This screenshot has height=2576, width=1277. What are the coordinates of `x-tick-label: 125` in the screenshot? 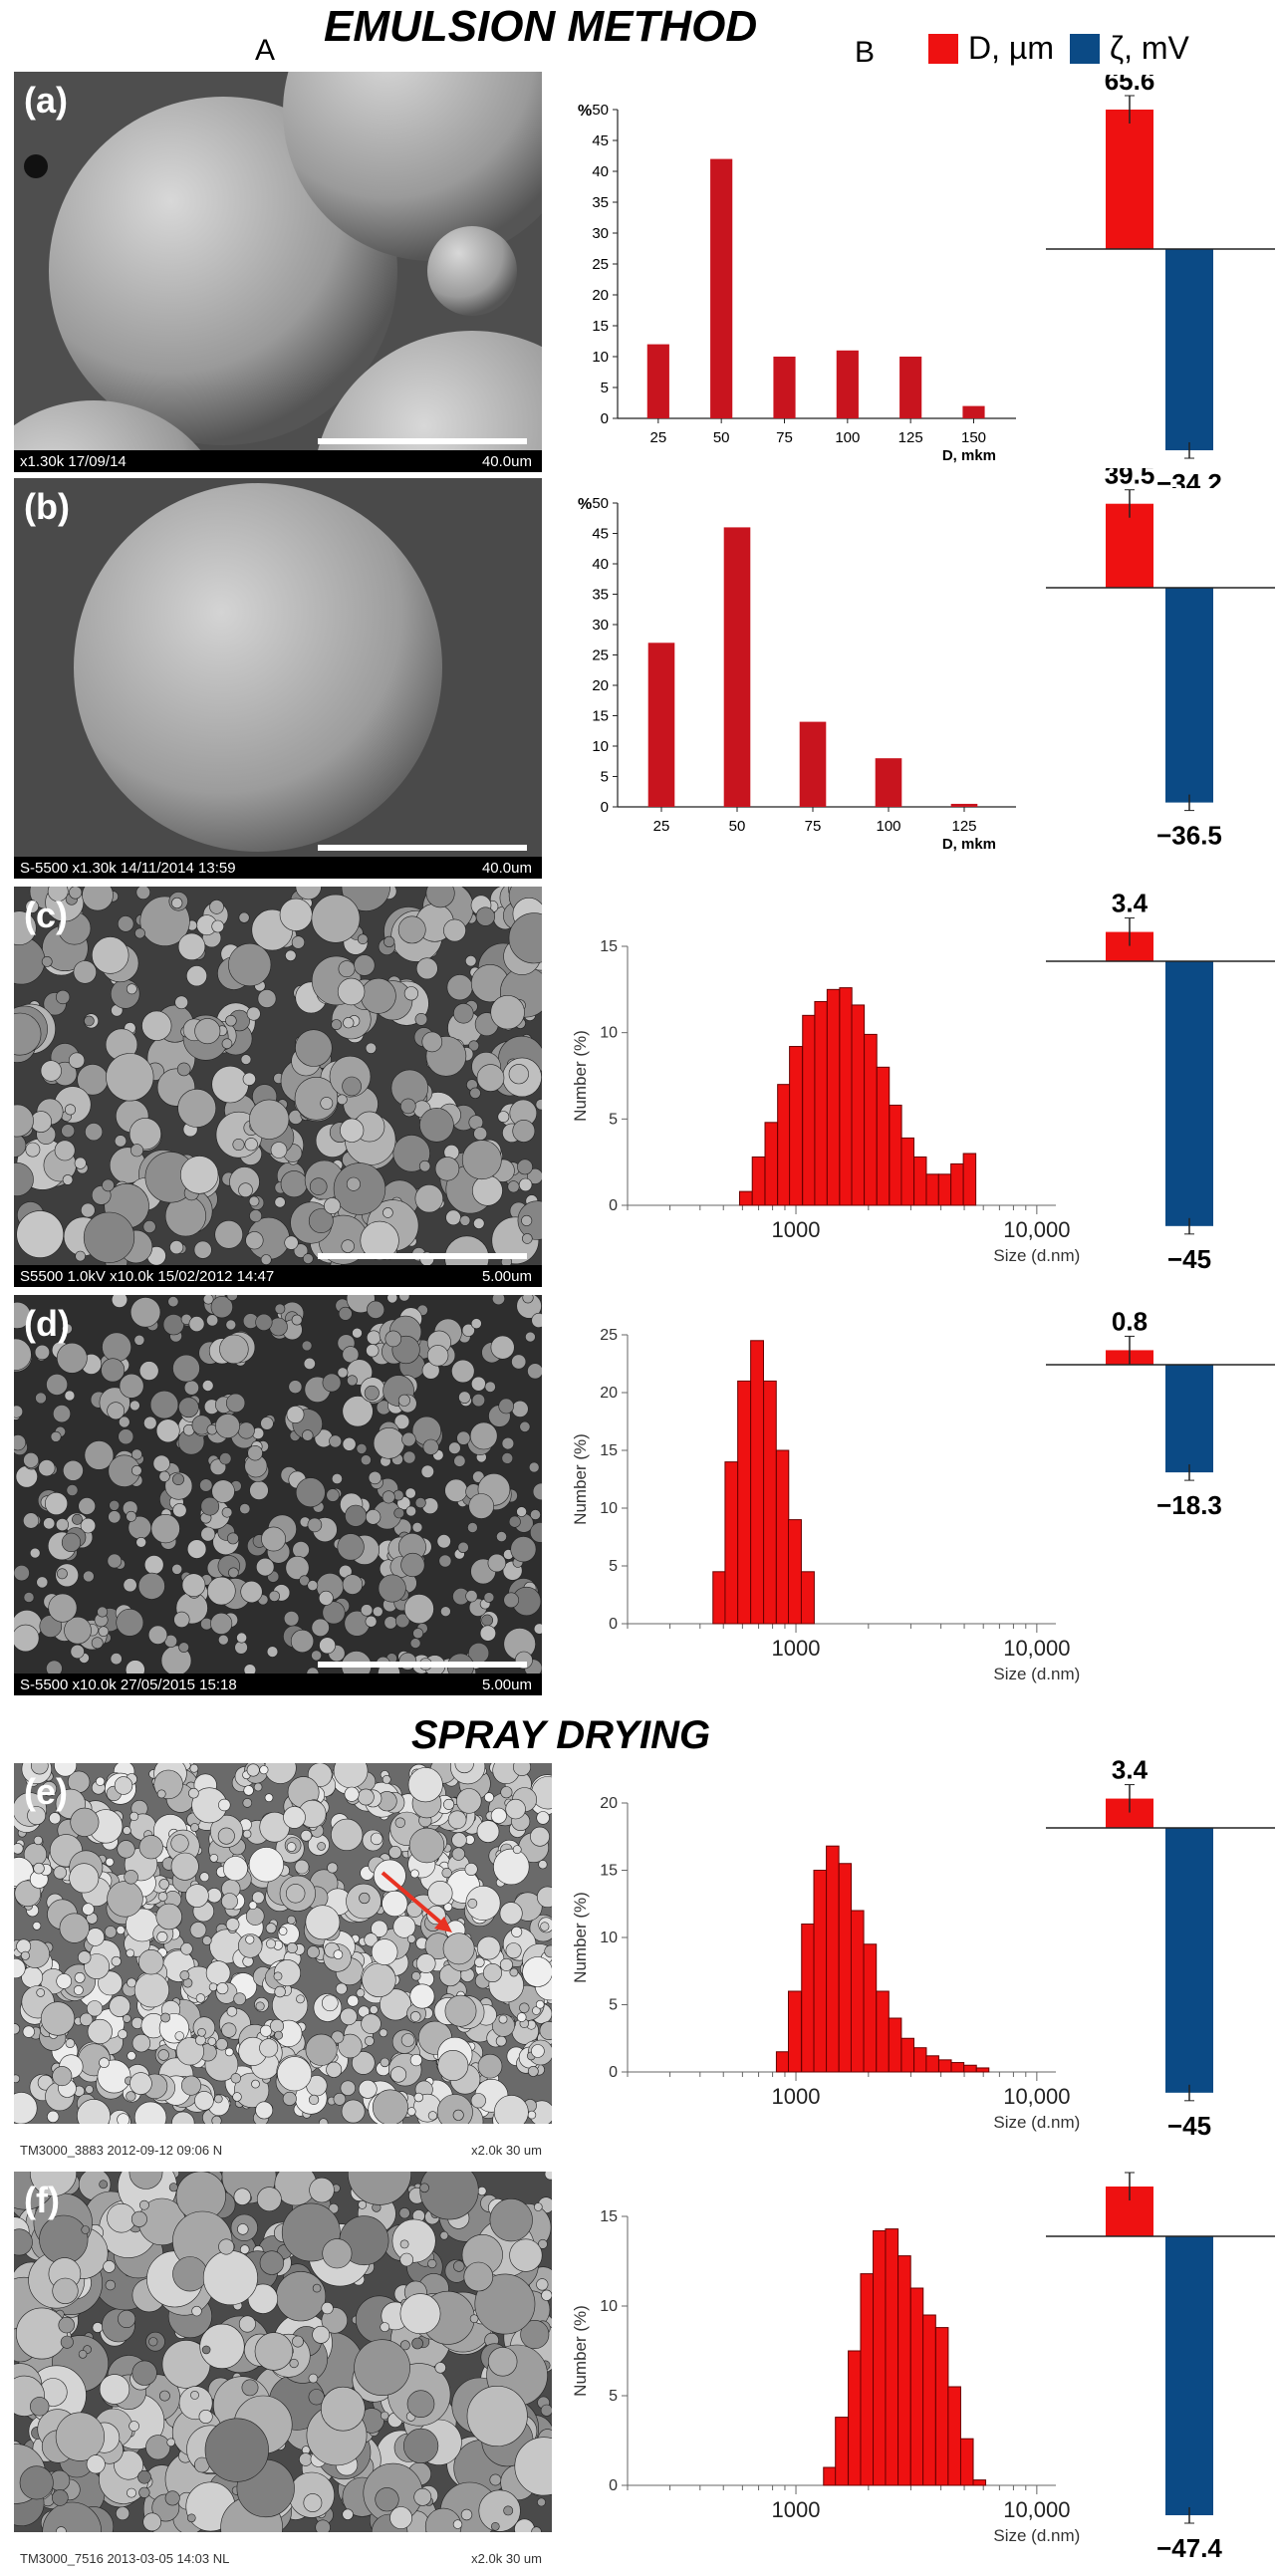 It's located at (910, 437).